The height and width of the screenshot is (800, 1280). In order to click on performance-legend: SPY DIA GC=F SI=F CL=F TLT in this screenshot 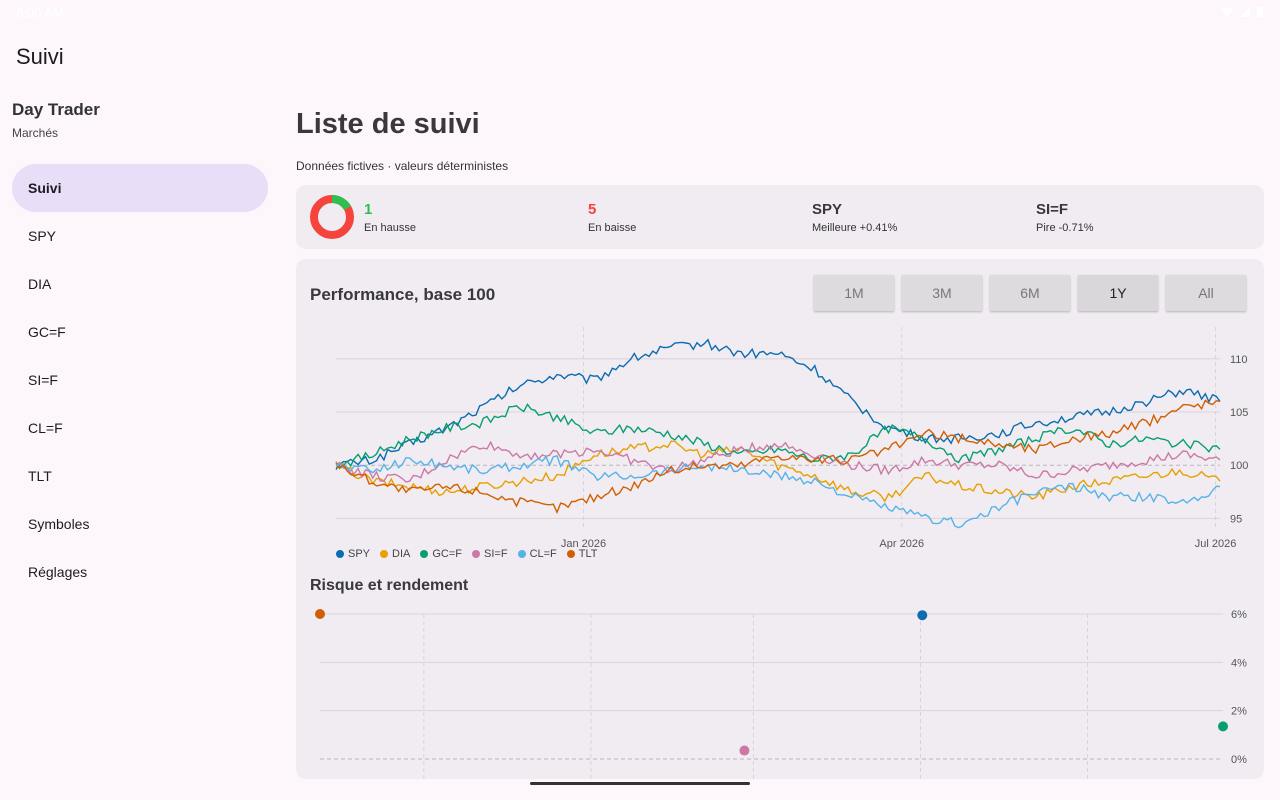, I will do `click(467, 554)`.